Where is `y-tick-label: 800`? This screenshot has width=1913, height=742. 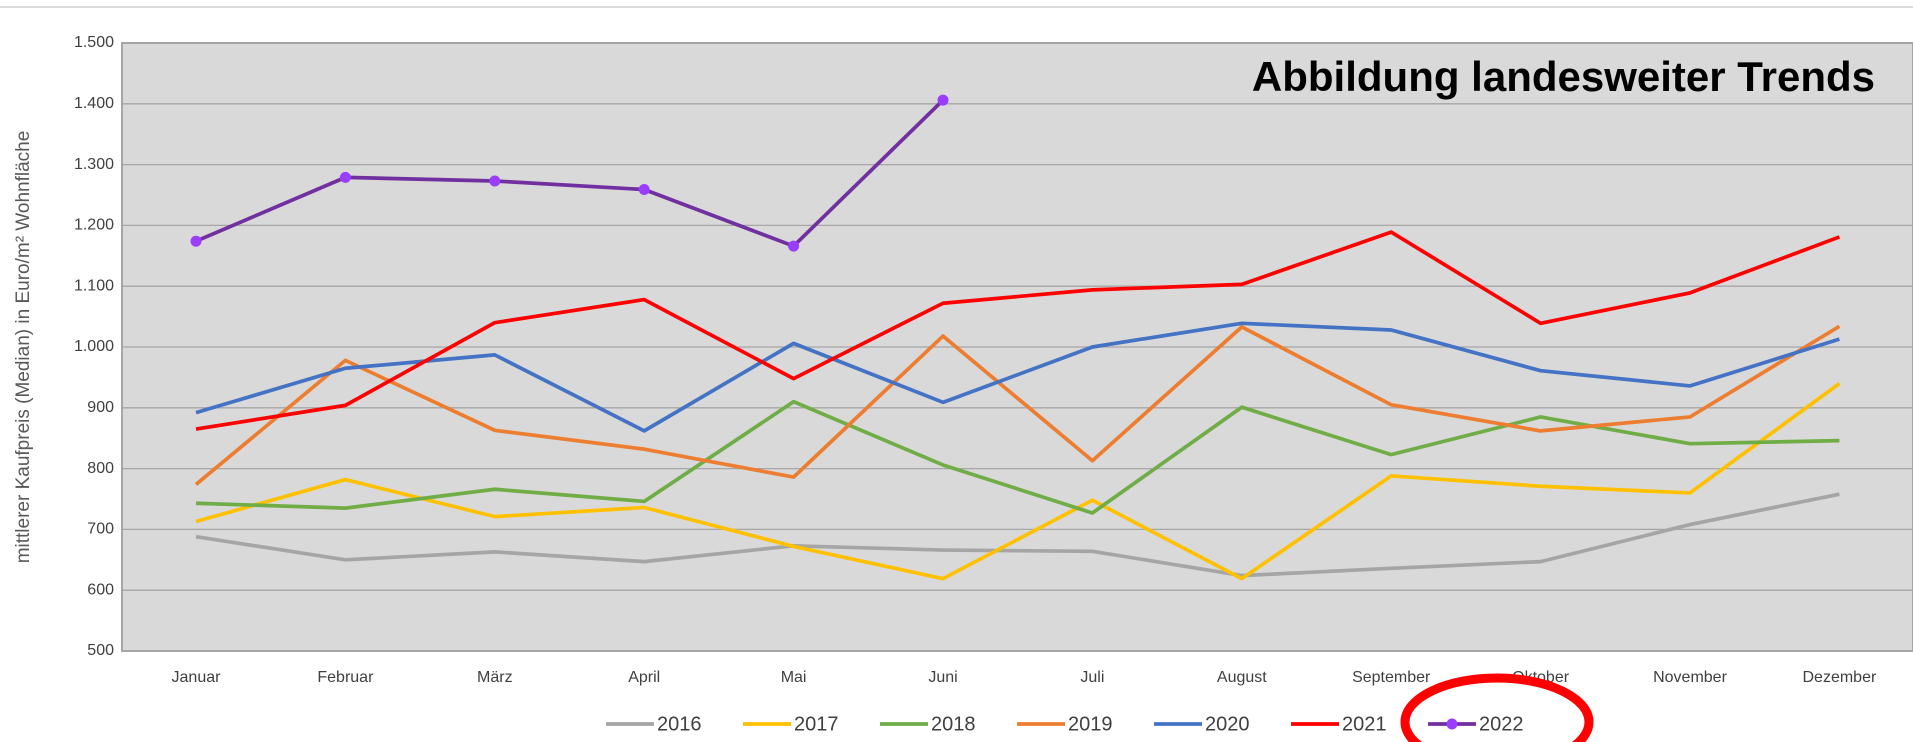
y-tick-label: 800 is located at coordinates (100, 468).